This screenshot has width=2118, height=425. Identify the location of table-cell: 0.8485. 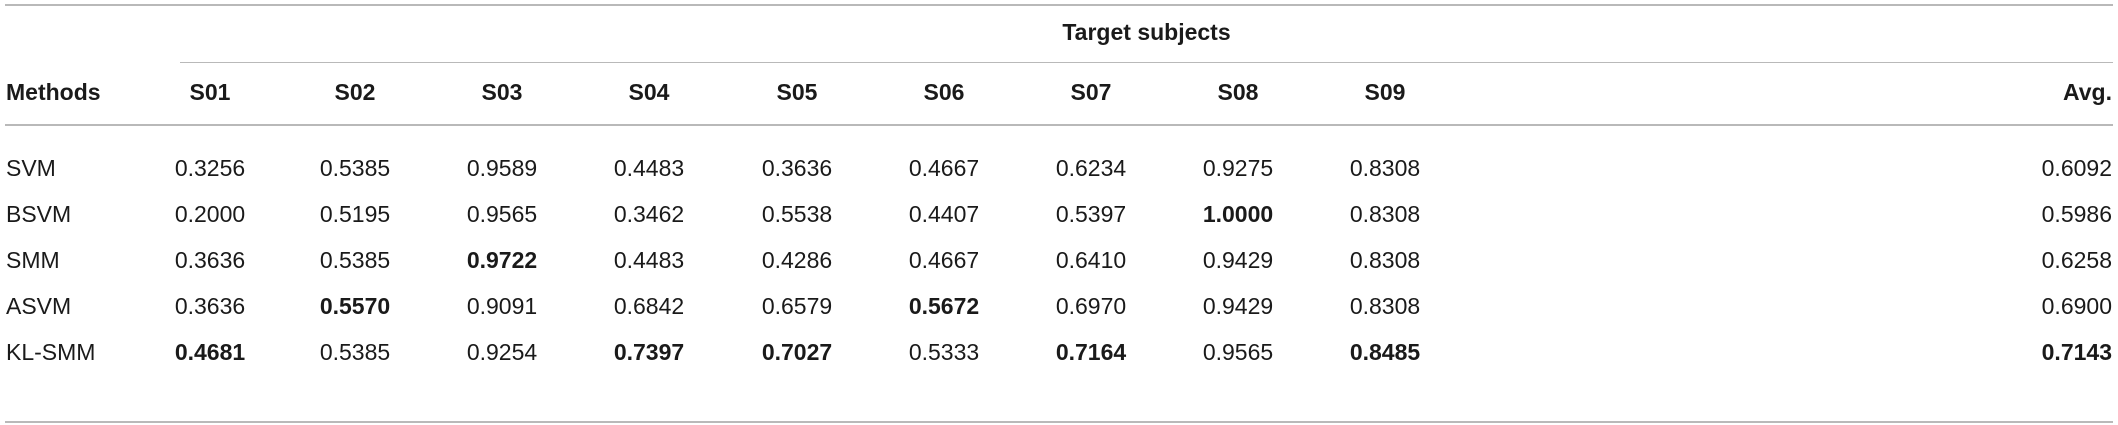
(1385, 352).